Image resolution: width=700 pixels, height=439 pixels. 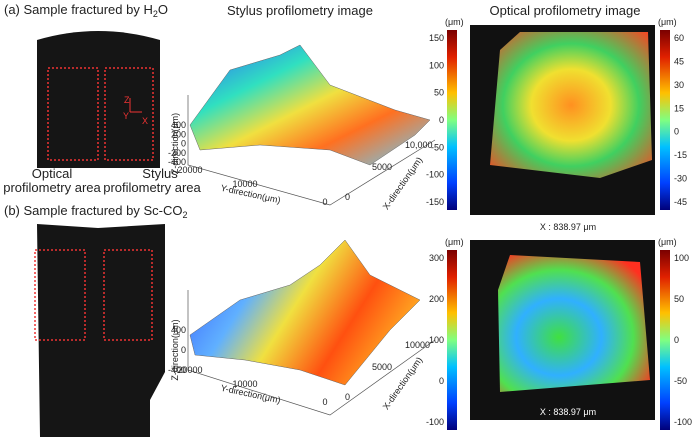 I want to click on colorbar-tick: 60, so click(x=679, y=38).